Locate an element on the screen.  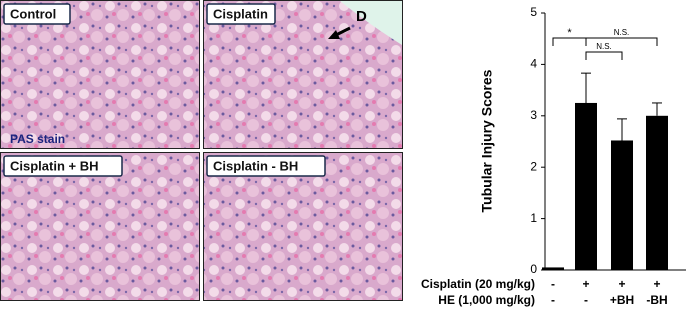
x-row-value: -BH is located at coordinates (656, 300).